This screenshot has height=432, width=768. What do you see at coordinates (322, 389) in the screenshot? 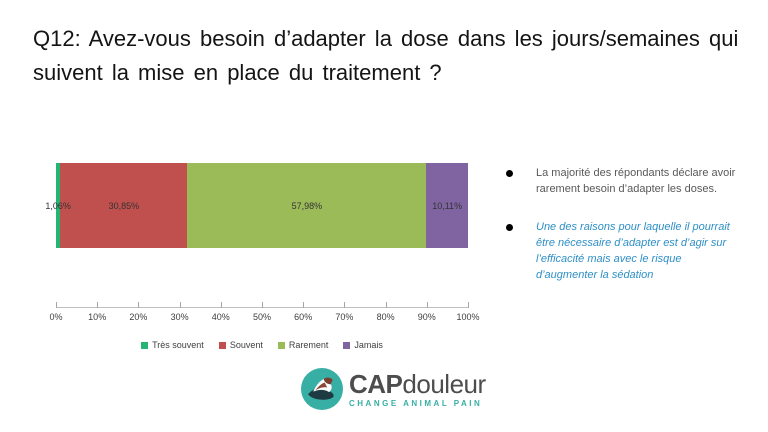
I see `animal-logo-icon` at bounding box center [322, 389].